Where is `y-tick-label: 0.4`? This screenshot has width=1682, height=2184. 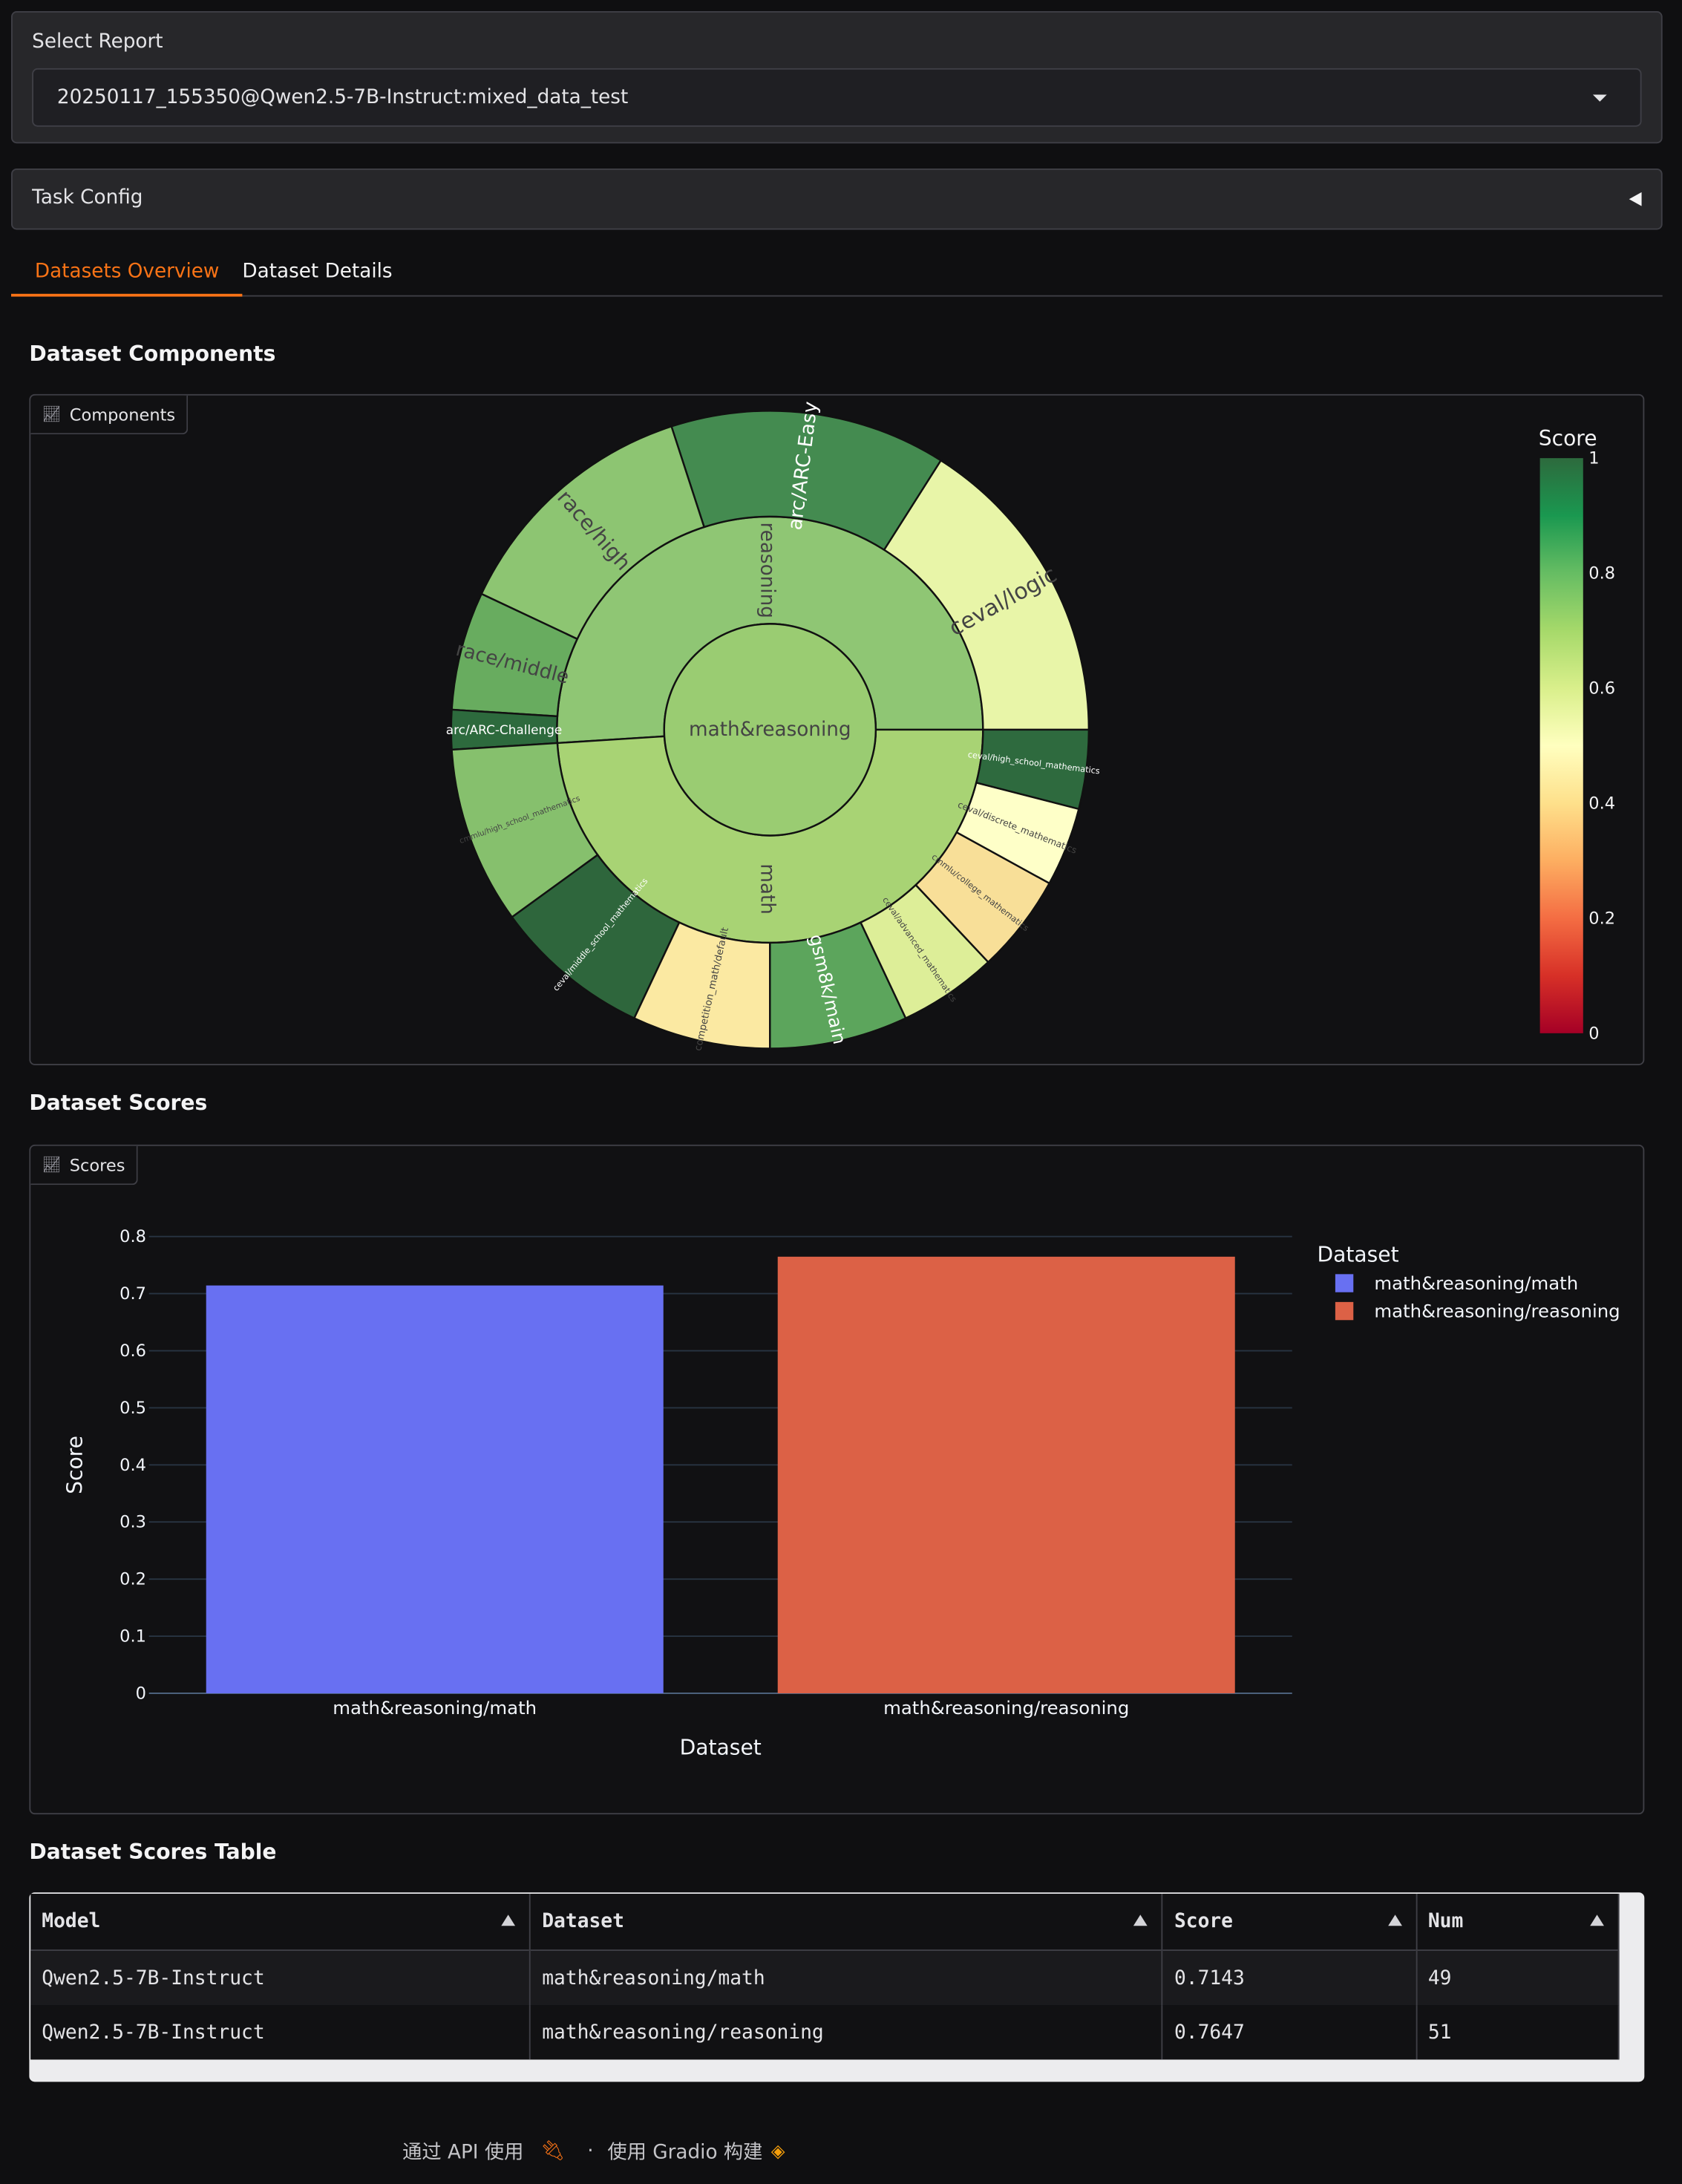
y-tick-label: 0.4 is located at coordinates (133, 1465).